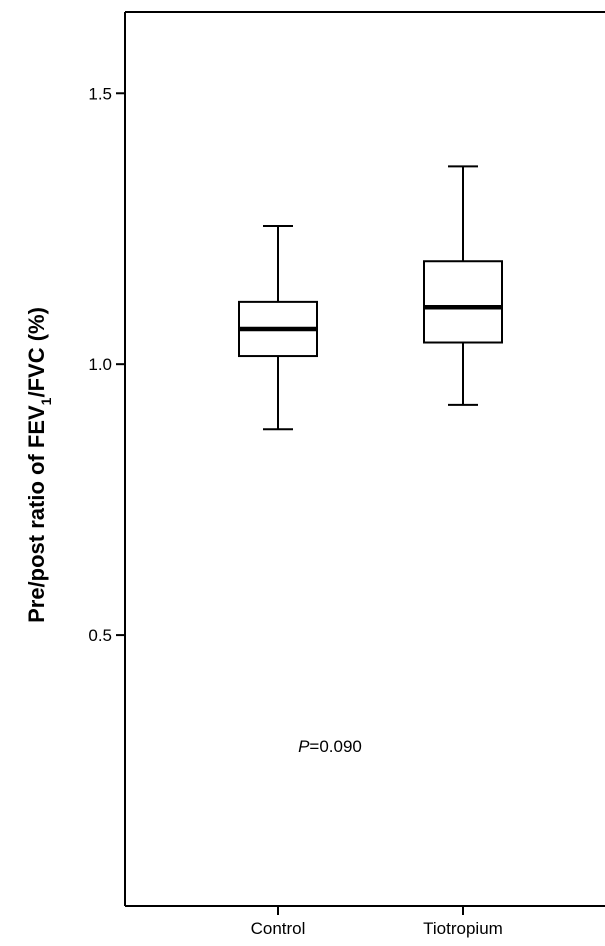 Image resolution: width=605 pixels, height=946 pixels. Describe the element at coordinates (100, 635) in the screenshot. I see `y-tick-label: 0.5` at that location.